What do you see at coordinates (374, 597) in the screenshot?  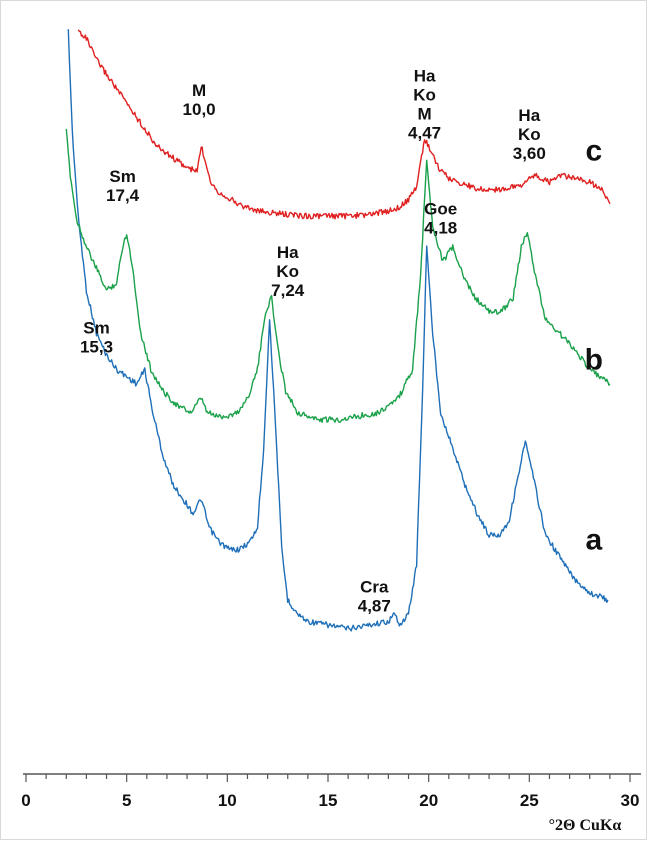 I see `peak-annotation: Cra 4,87` at bounding box center [374, 597].